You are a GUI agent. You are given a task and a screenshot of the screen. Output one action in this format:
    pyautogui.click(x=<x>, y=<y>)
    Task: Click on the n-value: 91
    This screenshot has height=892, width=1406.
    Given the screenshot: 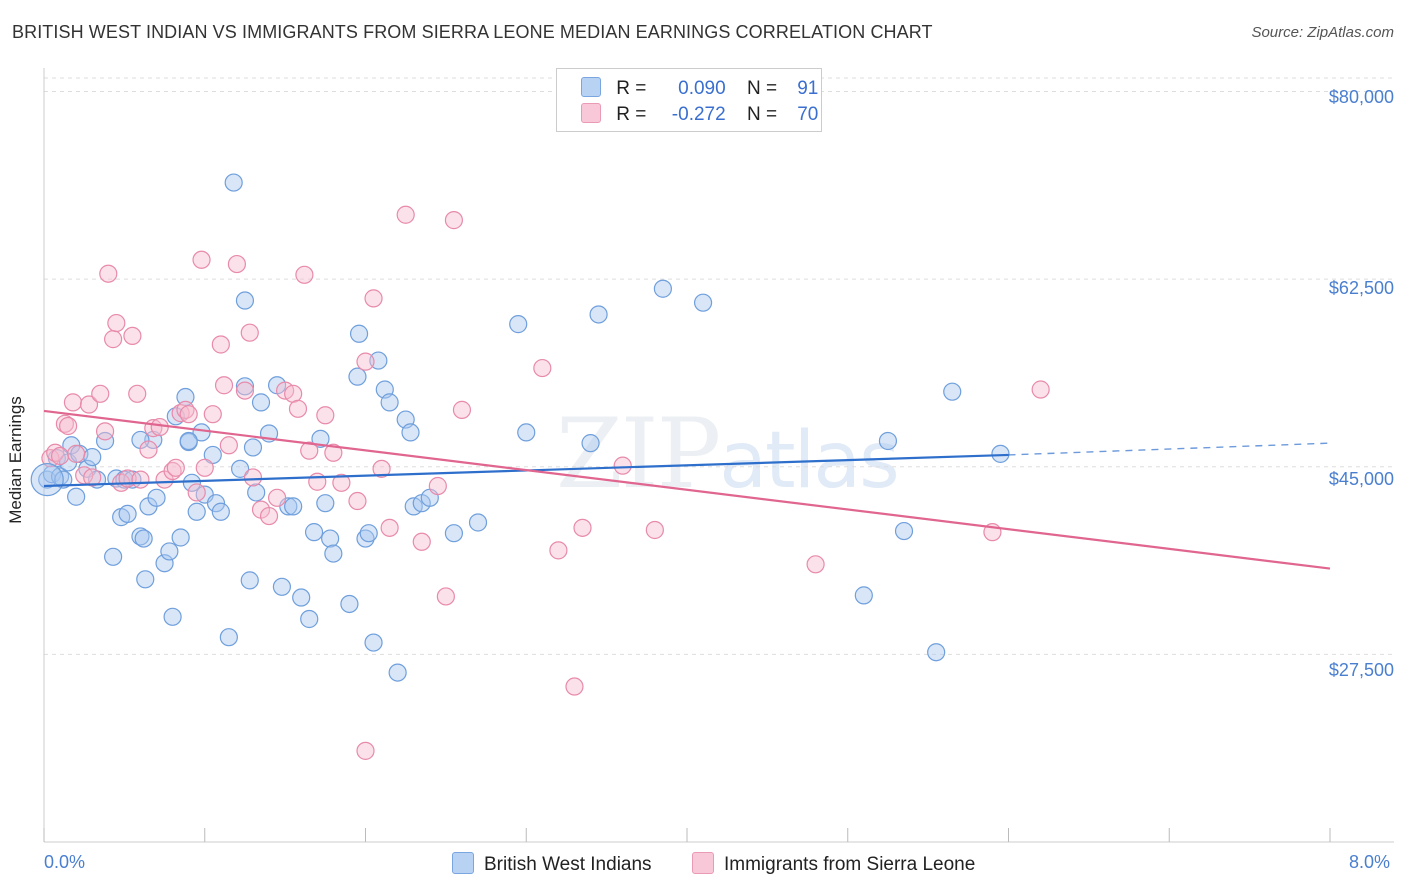 What is the action you would take?
    pyautogui.click(x=808, y=88)
    